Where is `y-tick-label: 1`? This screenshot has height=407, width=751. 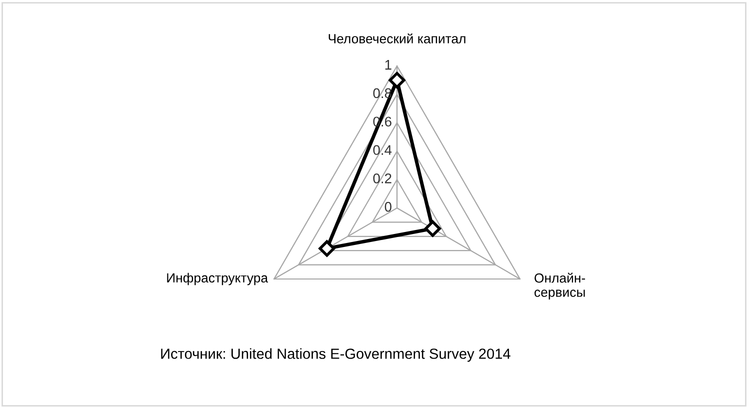 y-tick-label: 1 is located at coordinates (388, 65).